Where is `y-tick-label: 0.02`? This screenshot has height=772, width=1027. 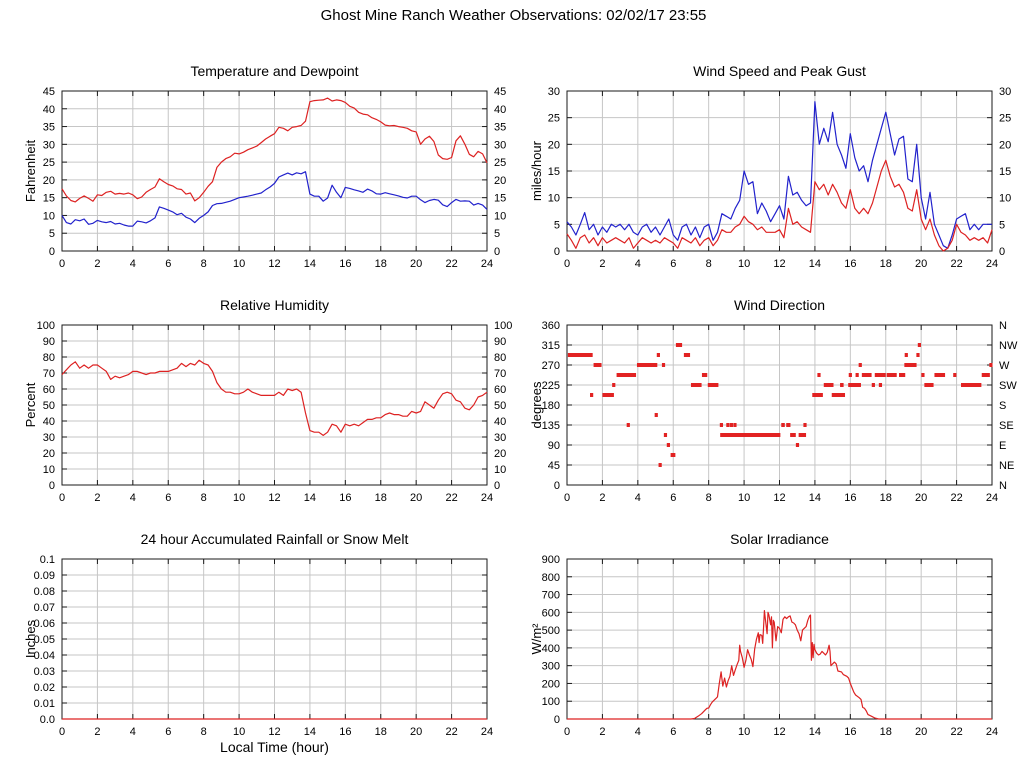 y-tick-label: 0.02 is located at coordinates (44, 688).